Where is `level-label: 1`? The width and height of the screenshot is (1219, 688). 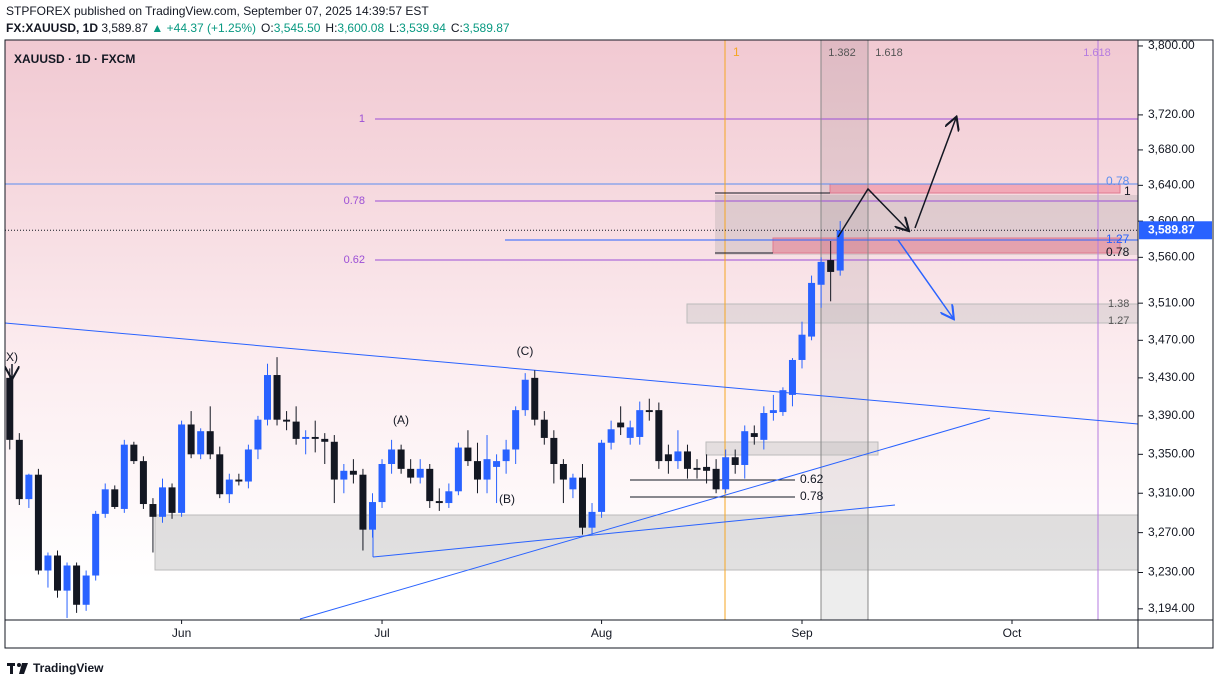
level-label: 1 is located at coordinates (1127, 191).